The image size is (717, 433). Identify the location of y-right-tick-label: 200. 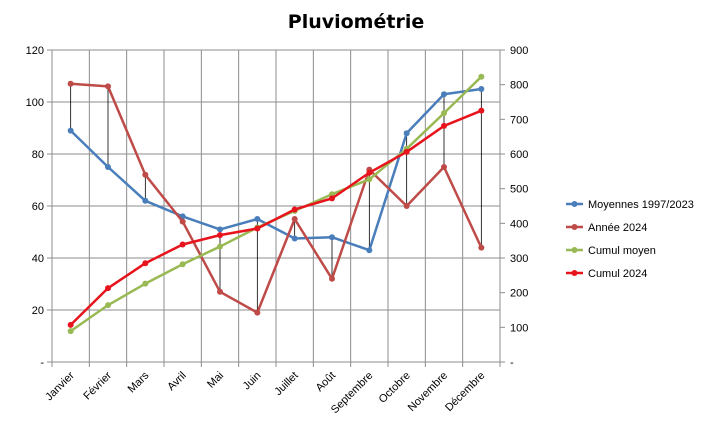
(519, 294).